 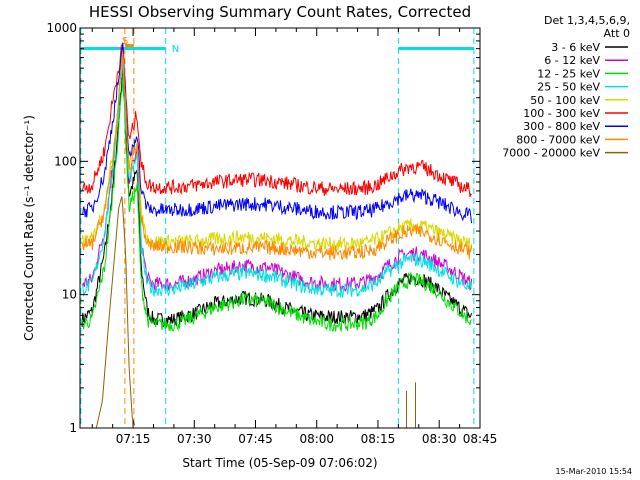 I want to click on y-tick-label: 10, so click(x=69, y=295).